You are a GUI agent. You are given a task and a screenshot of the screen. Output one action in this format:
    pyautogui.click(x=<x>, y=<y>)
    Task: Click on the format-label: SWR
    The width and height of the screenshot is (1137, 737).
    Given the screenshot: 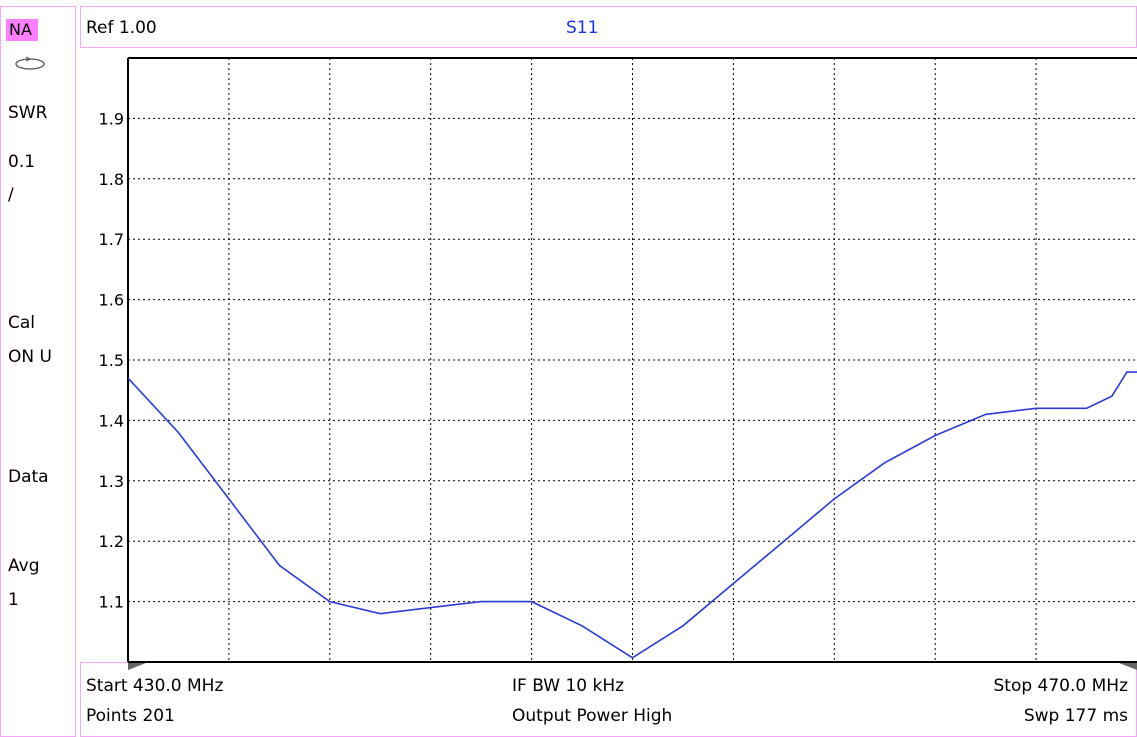 What is the action you would take?
    pyautogui.click(x=28, y=113)
    